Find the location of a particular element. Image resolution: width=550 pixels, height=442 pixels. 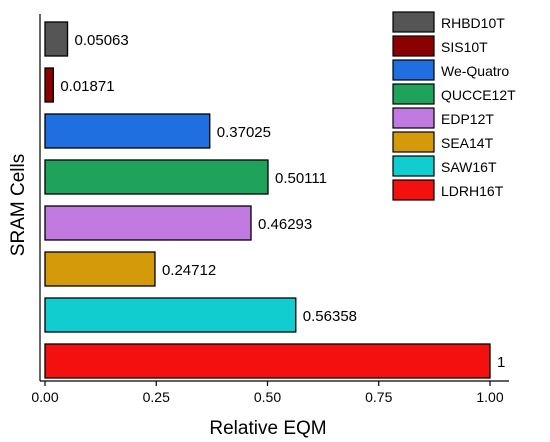

x-tick-label: 0.50 is located at coordinates (267, 397).